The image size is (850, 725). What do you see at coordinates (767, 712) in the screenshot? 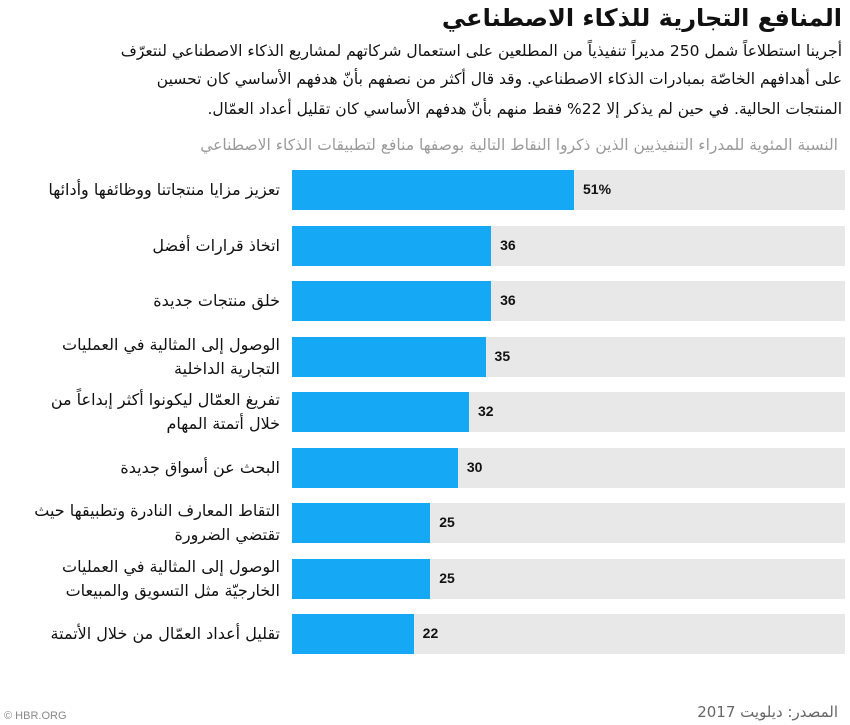
I see `source-note: المصدر: ديلويت 2017` at bounding box center [767, 712].